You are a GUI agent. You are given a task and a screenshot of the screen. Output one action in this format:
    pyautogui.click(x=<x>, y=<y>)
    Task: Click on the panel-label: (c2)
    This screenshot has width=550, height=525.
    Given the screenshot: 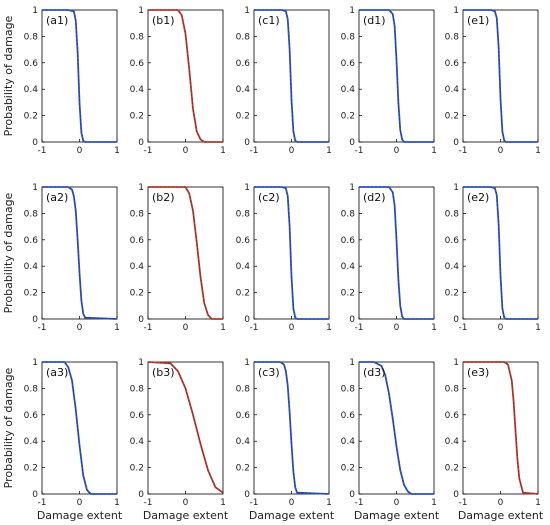 What is the action you would take?
    pyautogui.click(x=269, y=197)
    